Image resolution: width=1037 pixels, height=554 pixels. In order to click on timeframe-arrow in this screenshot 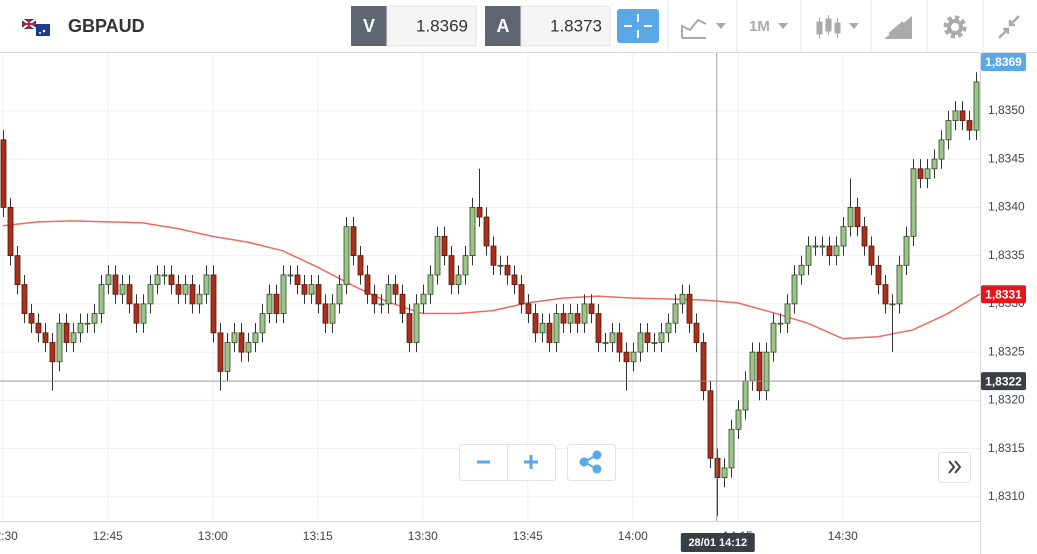, I will do `click(783, 26)`.